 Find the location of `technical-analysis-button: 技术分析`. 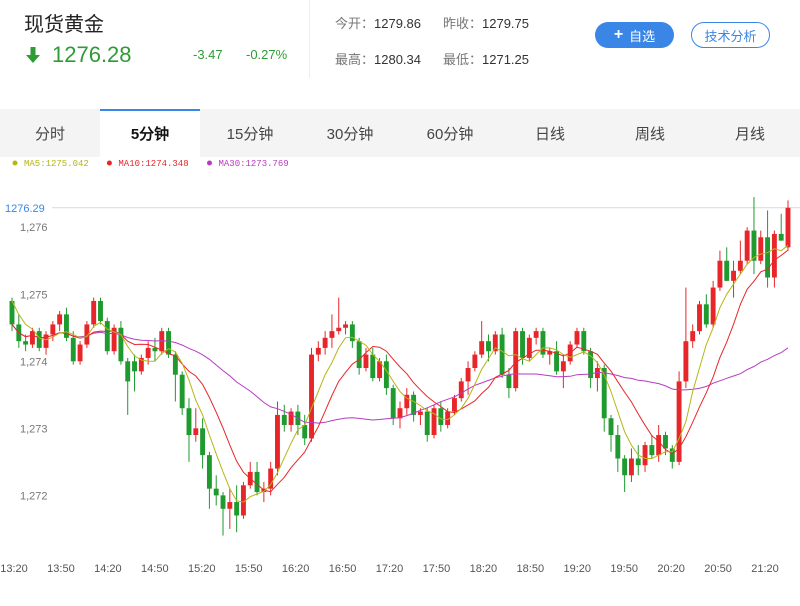

technical-analysis-button: 技术分析 is located at coordinates (730, 35).